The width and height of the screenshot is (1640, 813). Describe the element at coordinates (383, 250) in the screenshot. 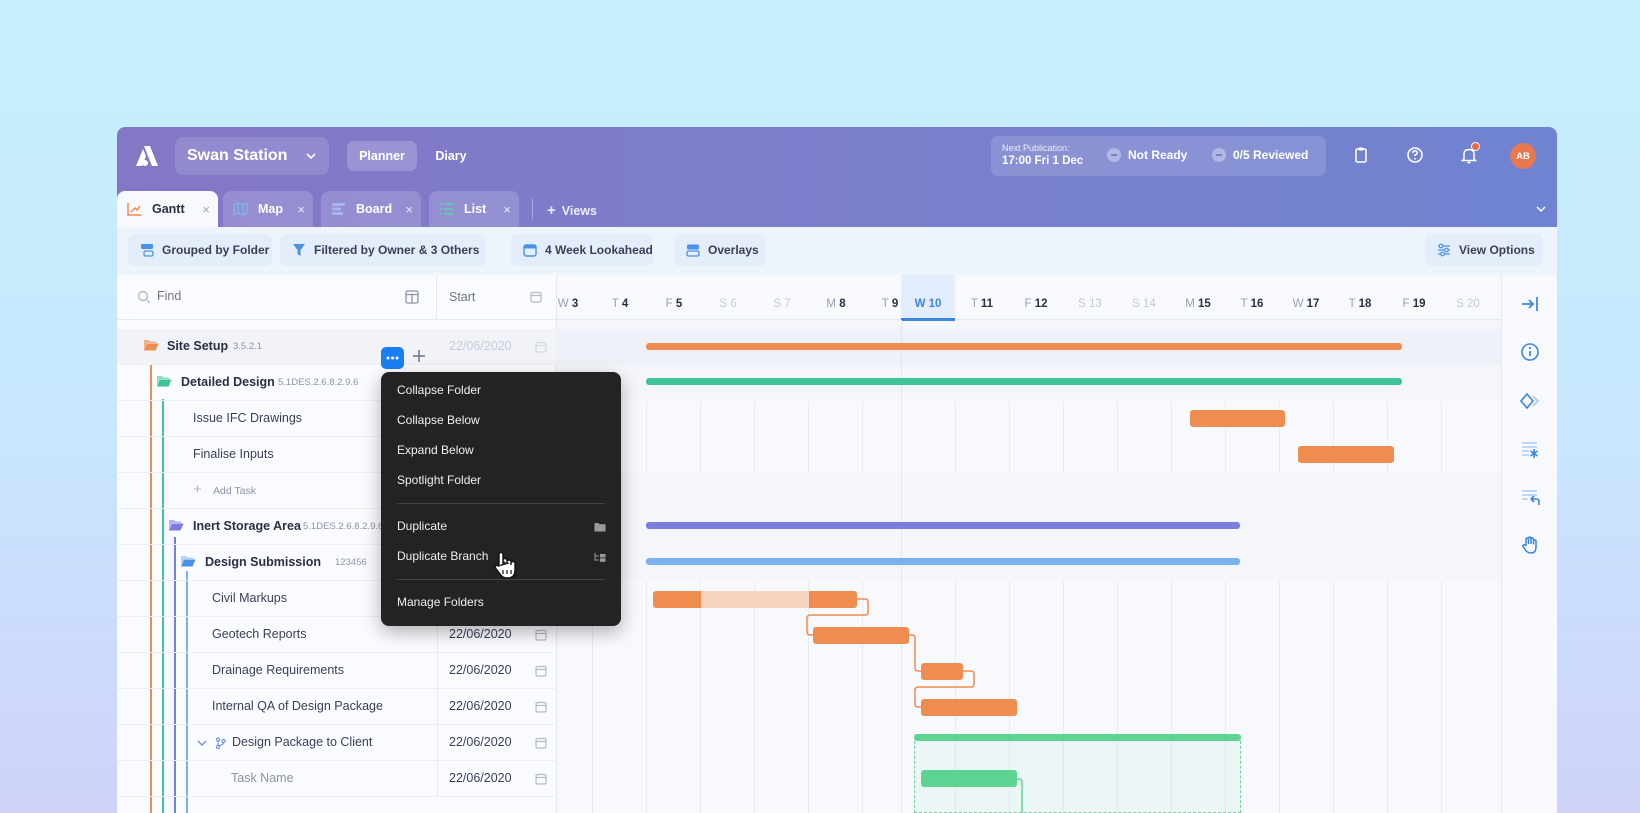

I see `filter-button: Filtered by Owner & 3 Others` at that location.